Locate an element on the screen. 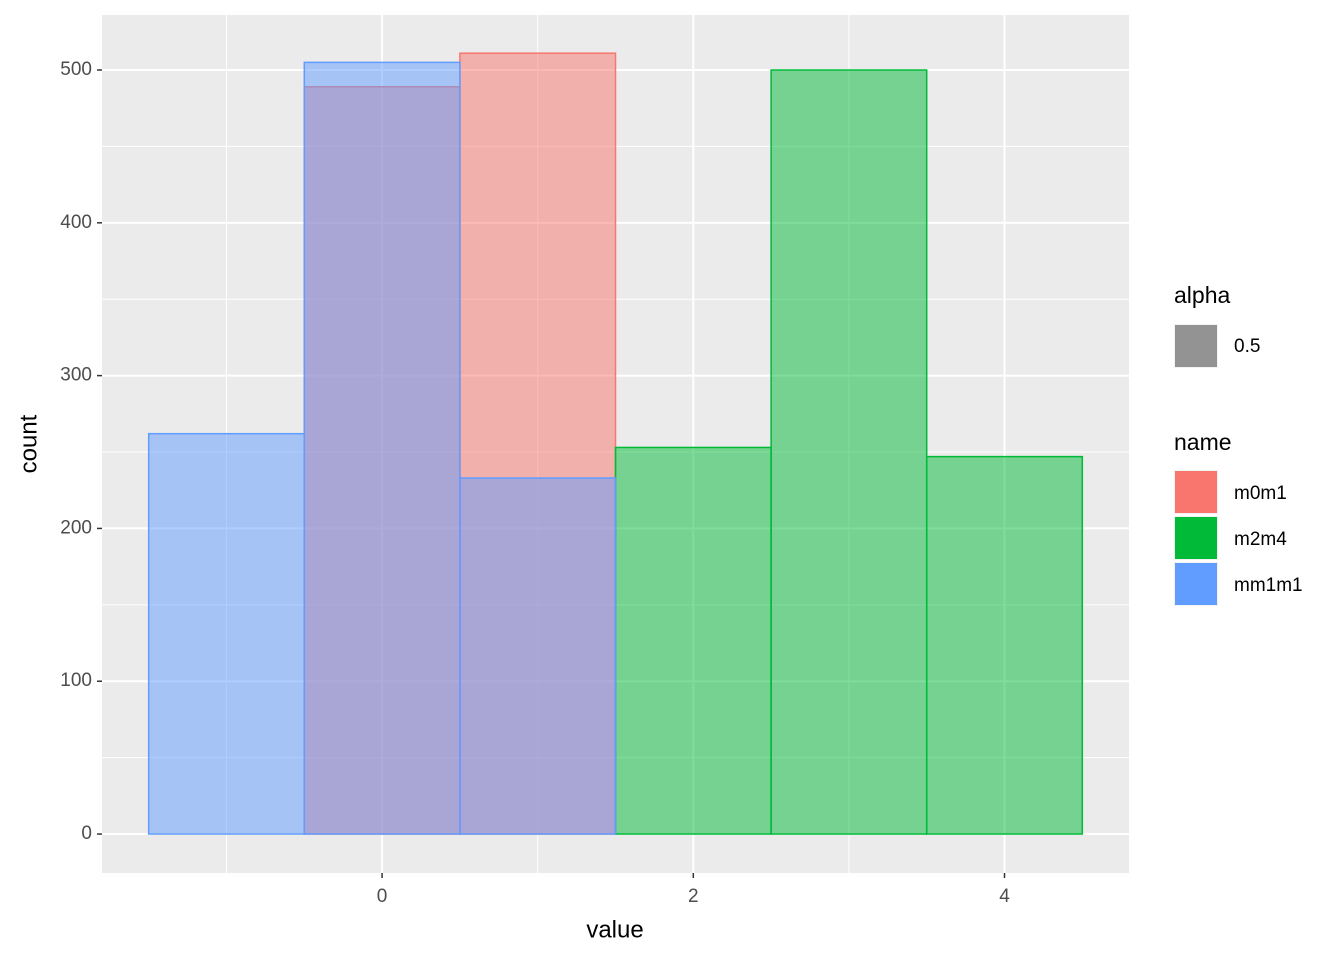  y-tick-label: 300 is located at coordinates (76, 375).